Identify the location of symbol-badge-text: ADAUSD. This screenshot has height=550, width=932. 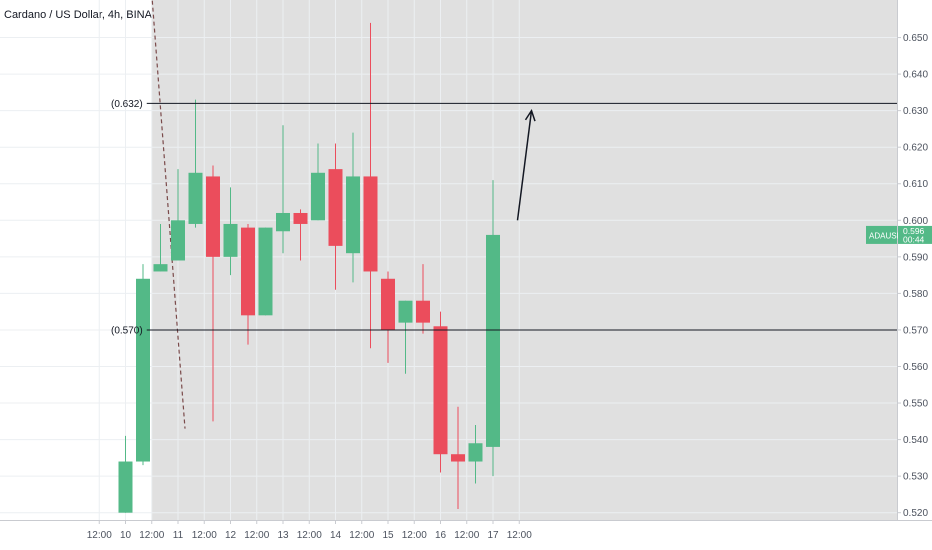
(886, 235).